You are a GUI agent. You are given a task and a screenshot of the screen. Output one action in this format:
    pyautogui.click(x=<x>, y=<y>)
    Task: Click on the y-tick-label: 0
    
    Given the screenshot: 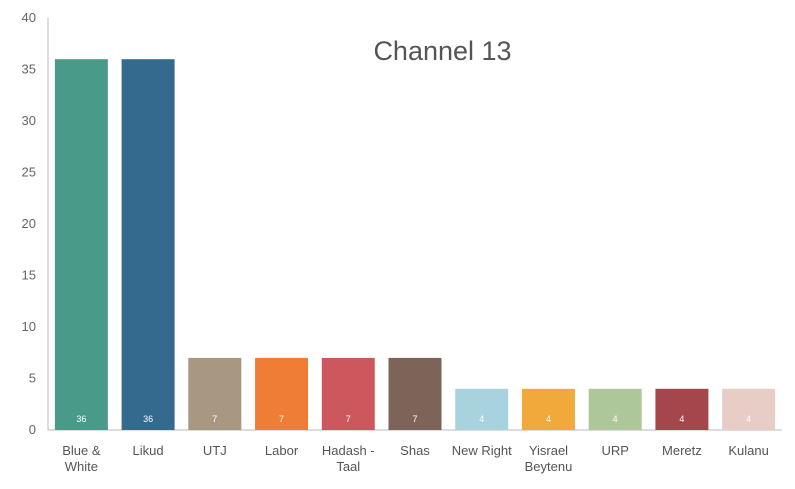 What is the action you would take?
    pyautogui.click(x=32, y=429)
    